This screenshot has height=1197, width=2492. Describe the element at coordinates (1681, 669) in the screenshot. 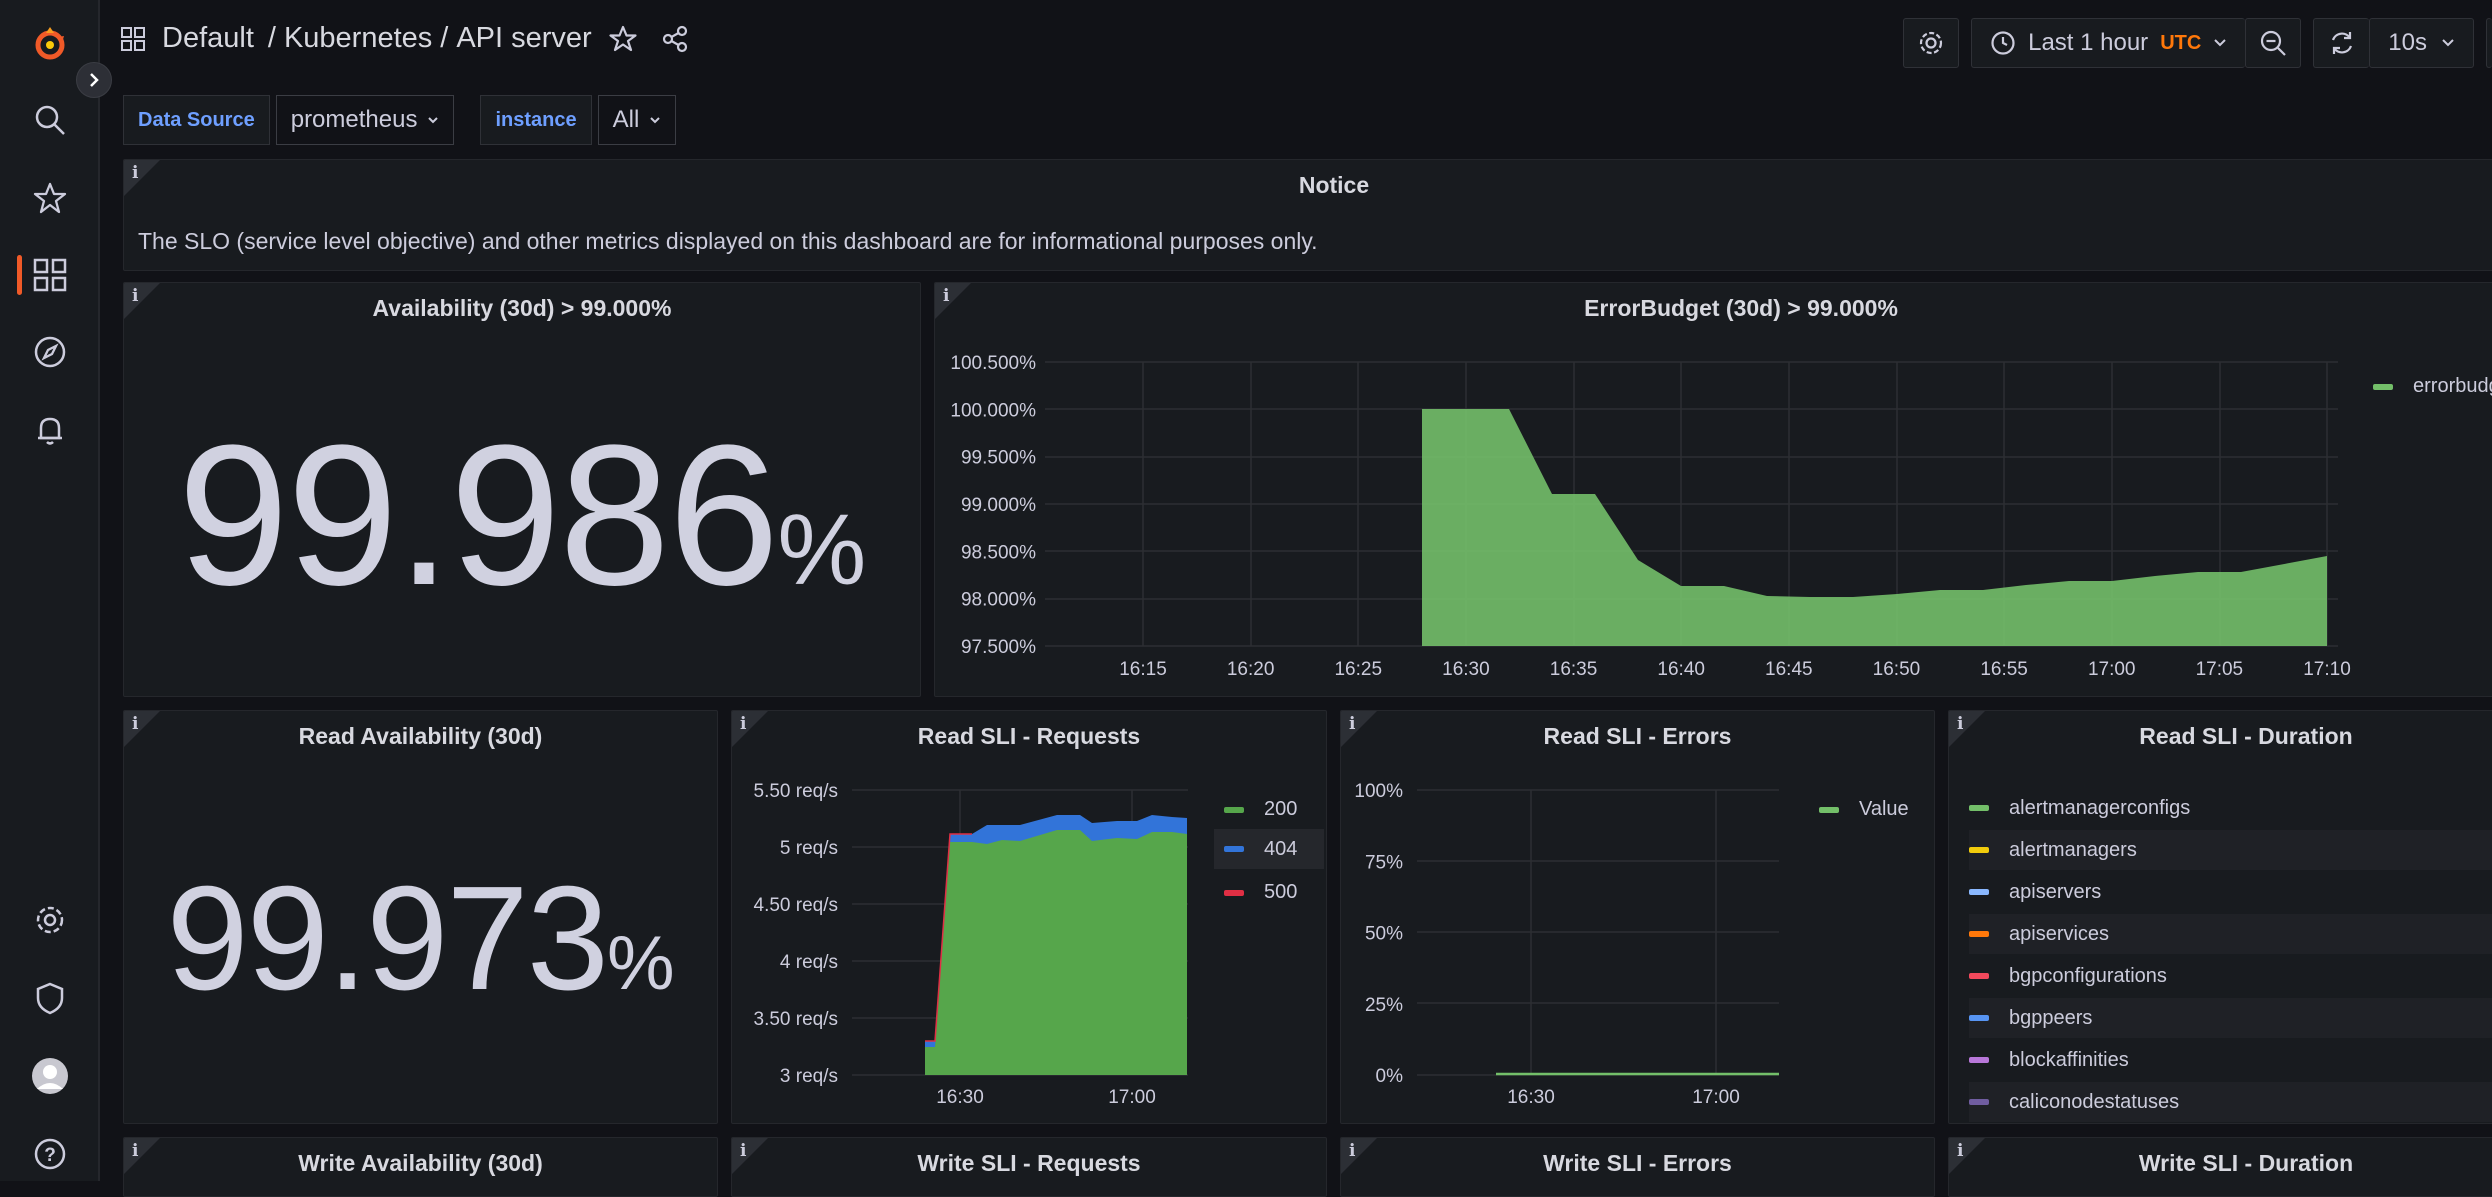

I see `x-tick-label: 16:40` at that location.